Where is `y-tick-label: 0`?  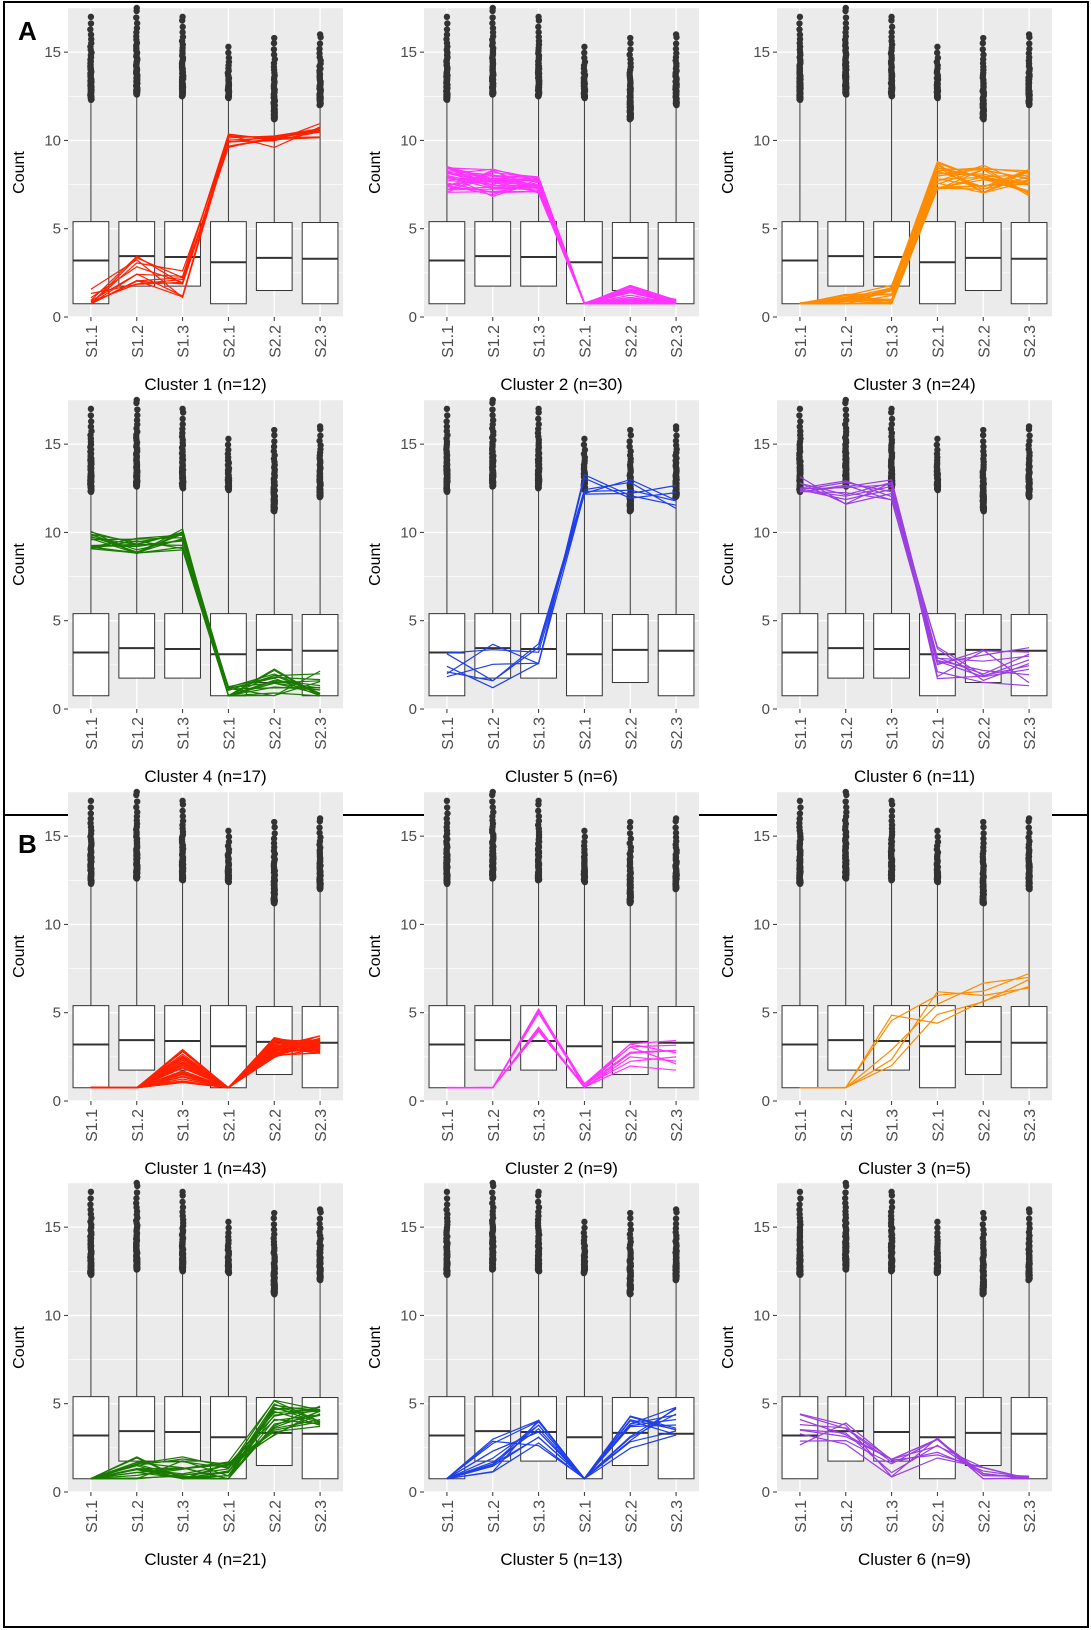 y-tick-label: 0 is located at coordinates (766, 709).